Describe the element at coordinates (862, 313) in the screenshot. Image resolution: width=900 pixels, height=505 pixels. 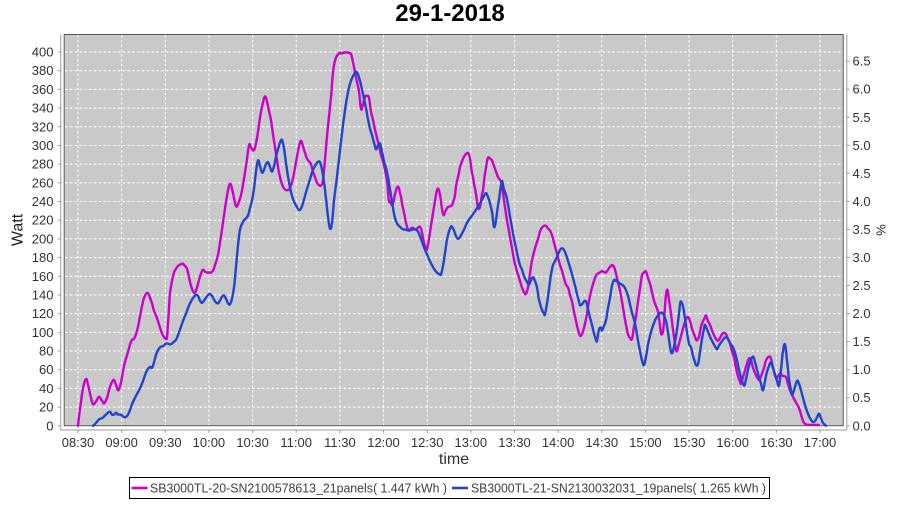
I see `svg-text: 2.0` at that location.